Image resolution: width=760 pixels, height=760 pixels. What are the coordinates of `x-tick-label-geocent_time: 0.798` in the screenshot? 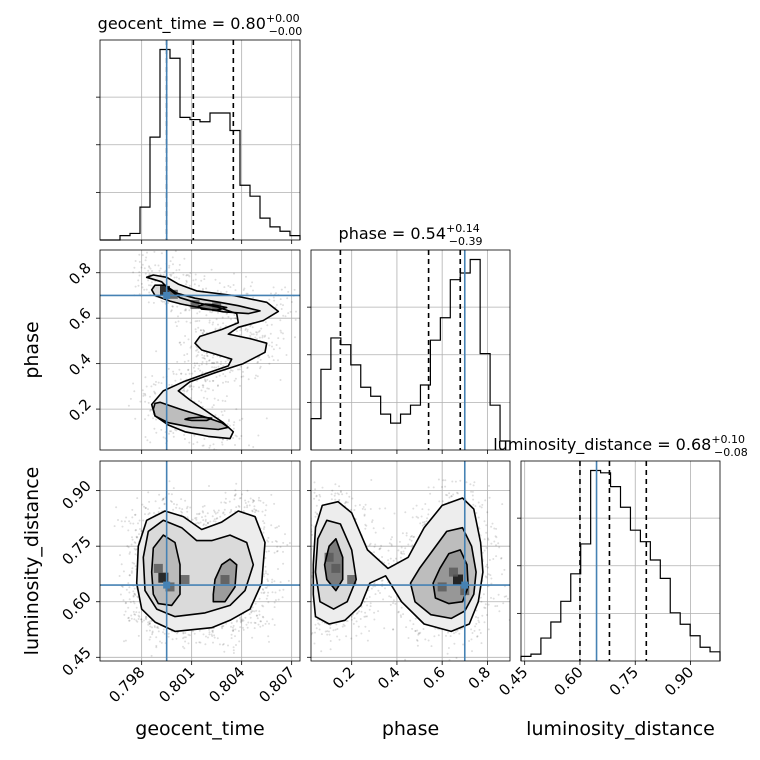 It's located at (126, 684).